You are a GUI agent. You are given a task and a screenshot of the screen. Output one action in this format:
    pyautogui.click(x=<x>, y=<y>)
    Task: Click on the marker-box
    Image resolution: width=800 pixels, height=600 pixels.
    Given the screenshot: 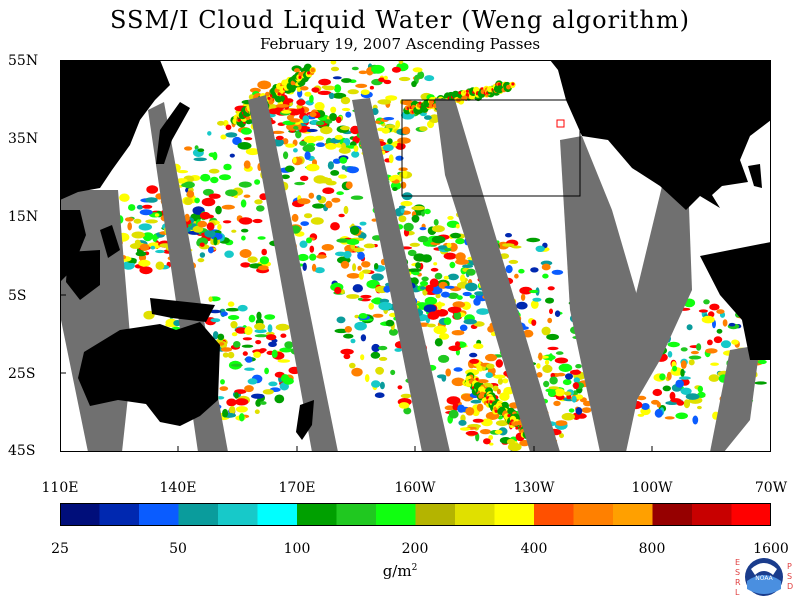 What is the action you would take?
    pyautogui.click(x=560, y=123)
    